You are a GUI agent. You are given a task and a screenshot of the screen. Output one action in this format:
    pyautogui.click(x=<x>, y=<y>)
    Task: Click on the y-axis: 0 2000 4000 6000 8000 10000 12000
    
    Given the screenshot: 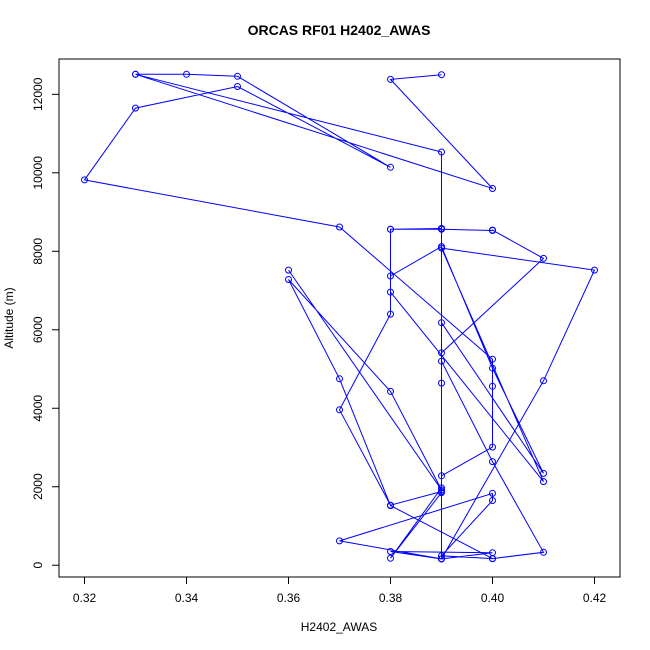 What is the action you would take?
    pyautogui.click(x=45, y=323)
    